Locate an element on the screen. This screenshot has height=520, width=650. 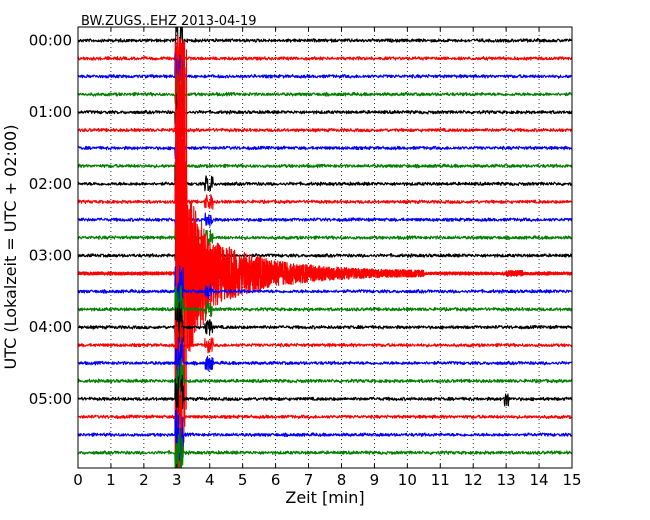
x-tick-label: 0 is located at coordinates (78, 480).